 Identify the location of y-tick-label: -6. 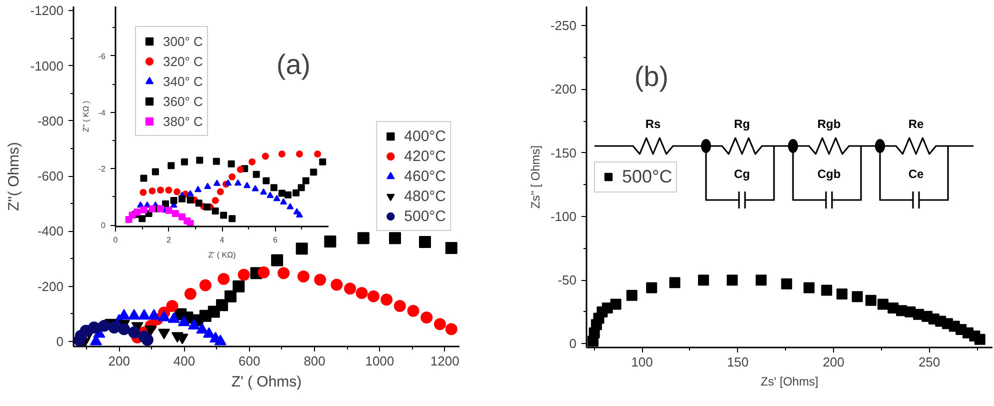
(102, 56).